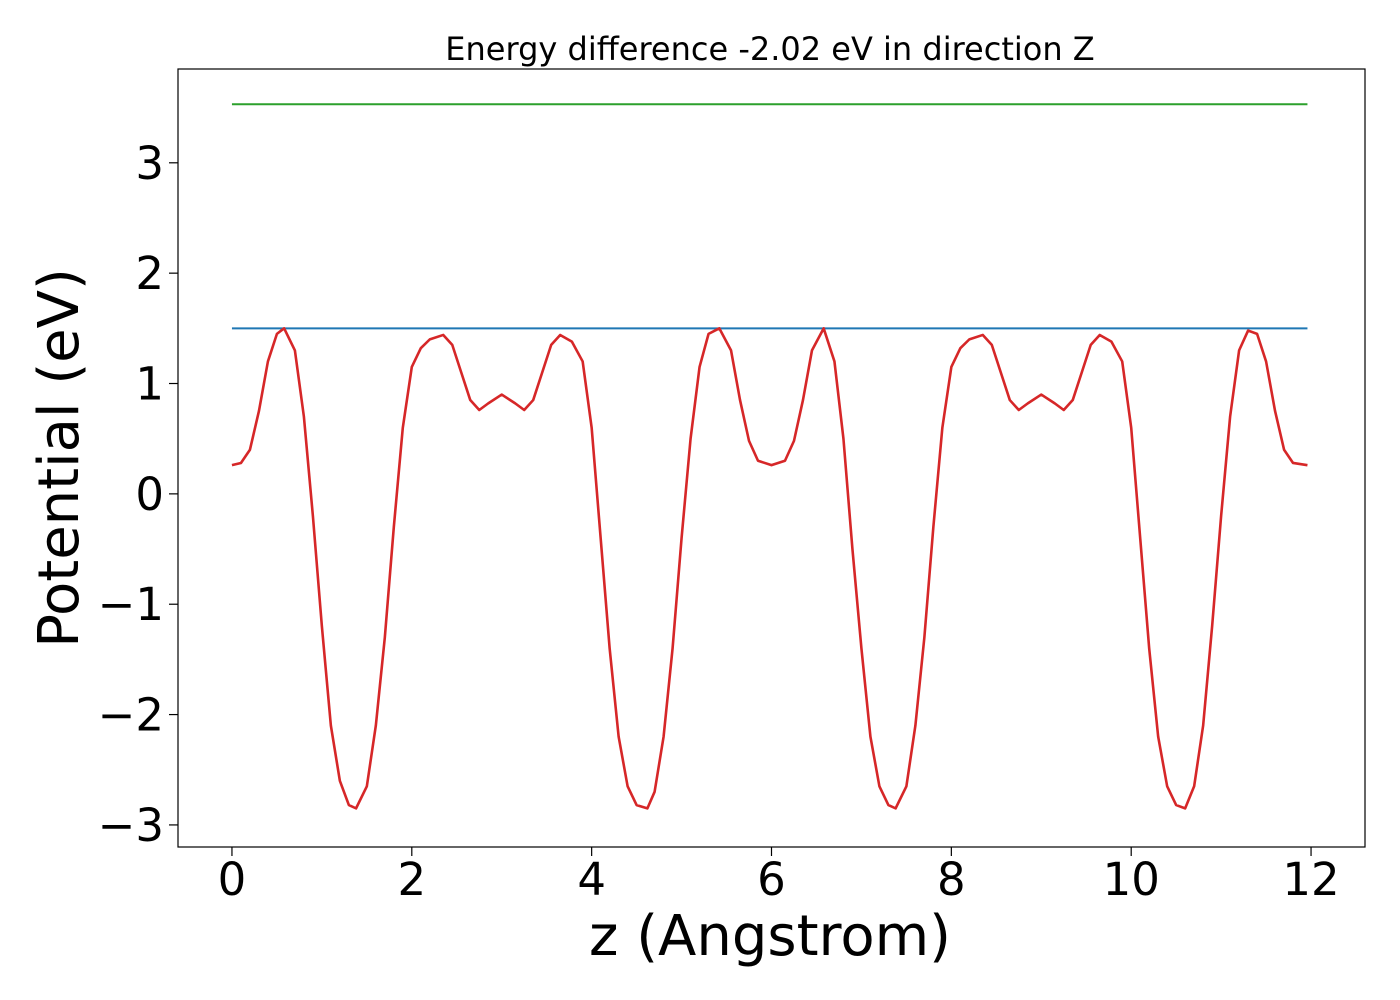  Describe the element at coordinates (951, 879) in the screenshot. I see `x-tick-label: 8` at that location.